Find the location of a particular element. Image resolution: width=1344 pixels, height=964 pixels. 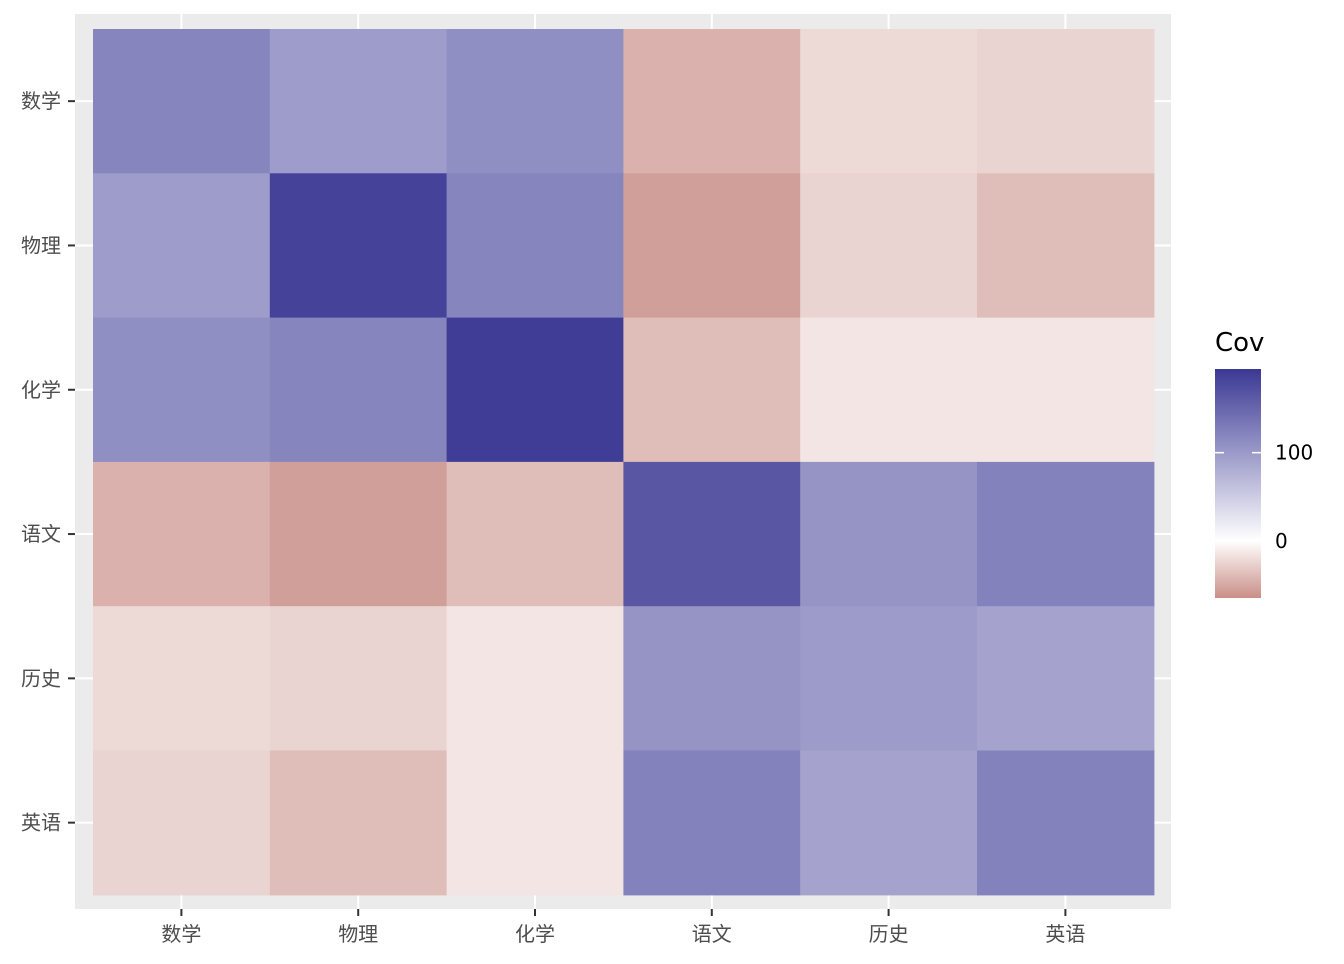

y-tick-label: 语文 is located at coordinates (41, 534).